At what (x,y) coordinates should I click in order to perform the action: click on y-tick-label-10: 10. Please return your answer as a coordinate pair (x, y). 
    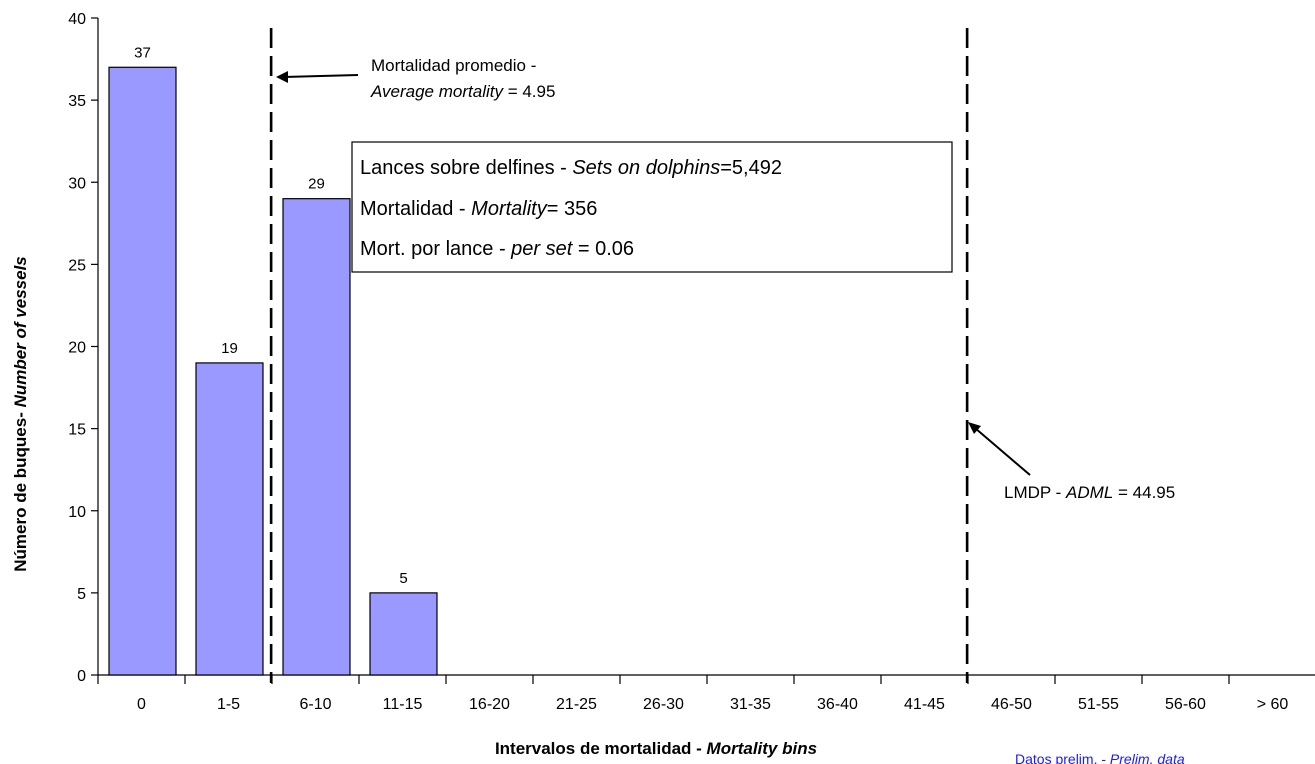
    Looking at the image, I should click on (77, 512).